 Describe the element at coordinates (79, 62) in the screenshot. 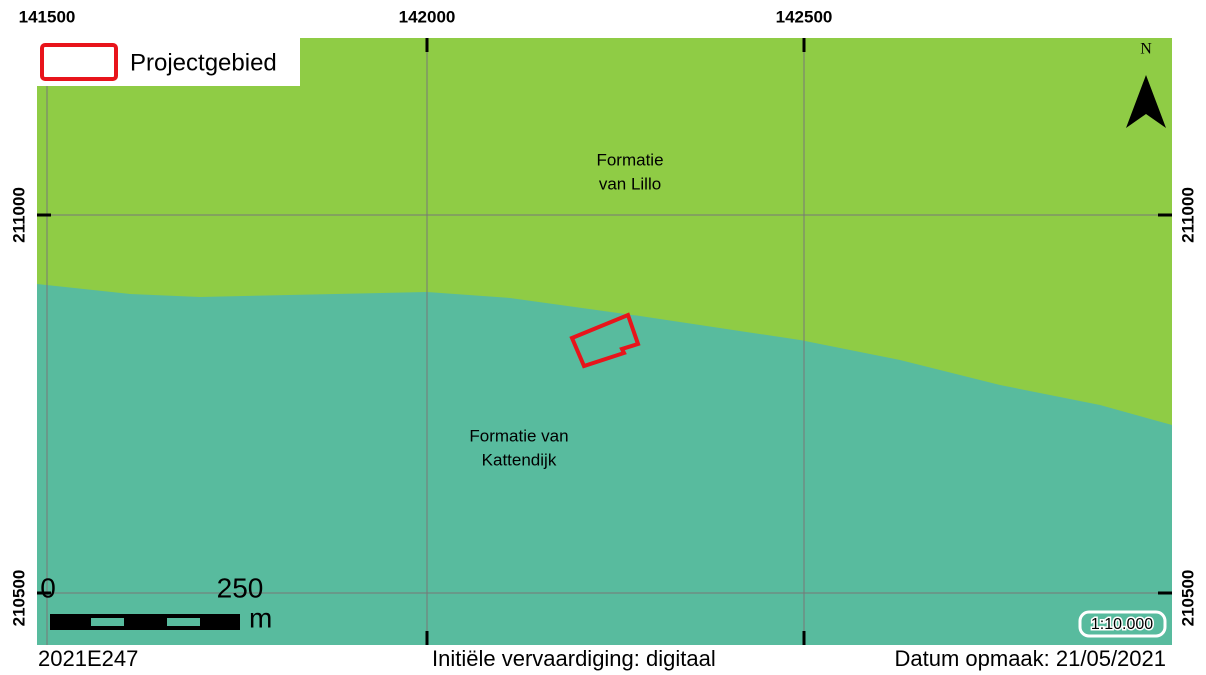

I see `legend-swatch` at that location.